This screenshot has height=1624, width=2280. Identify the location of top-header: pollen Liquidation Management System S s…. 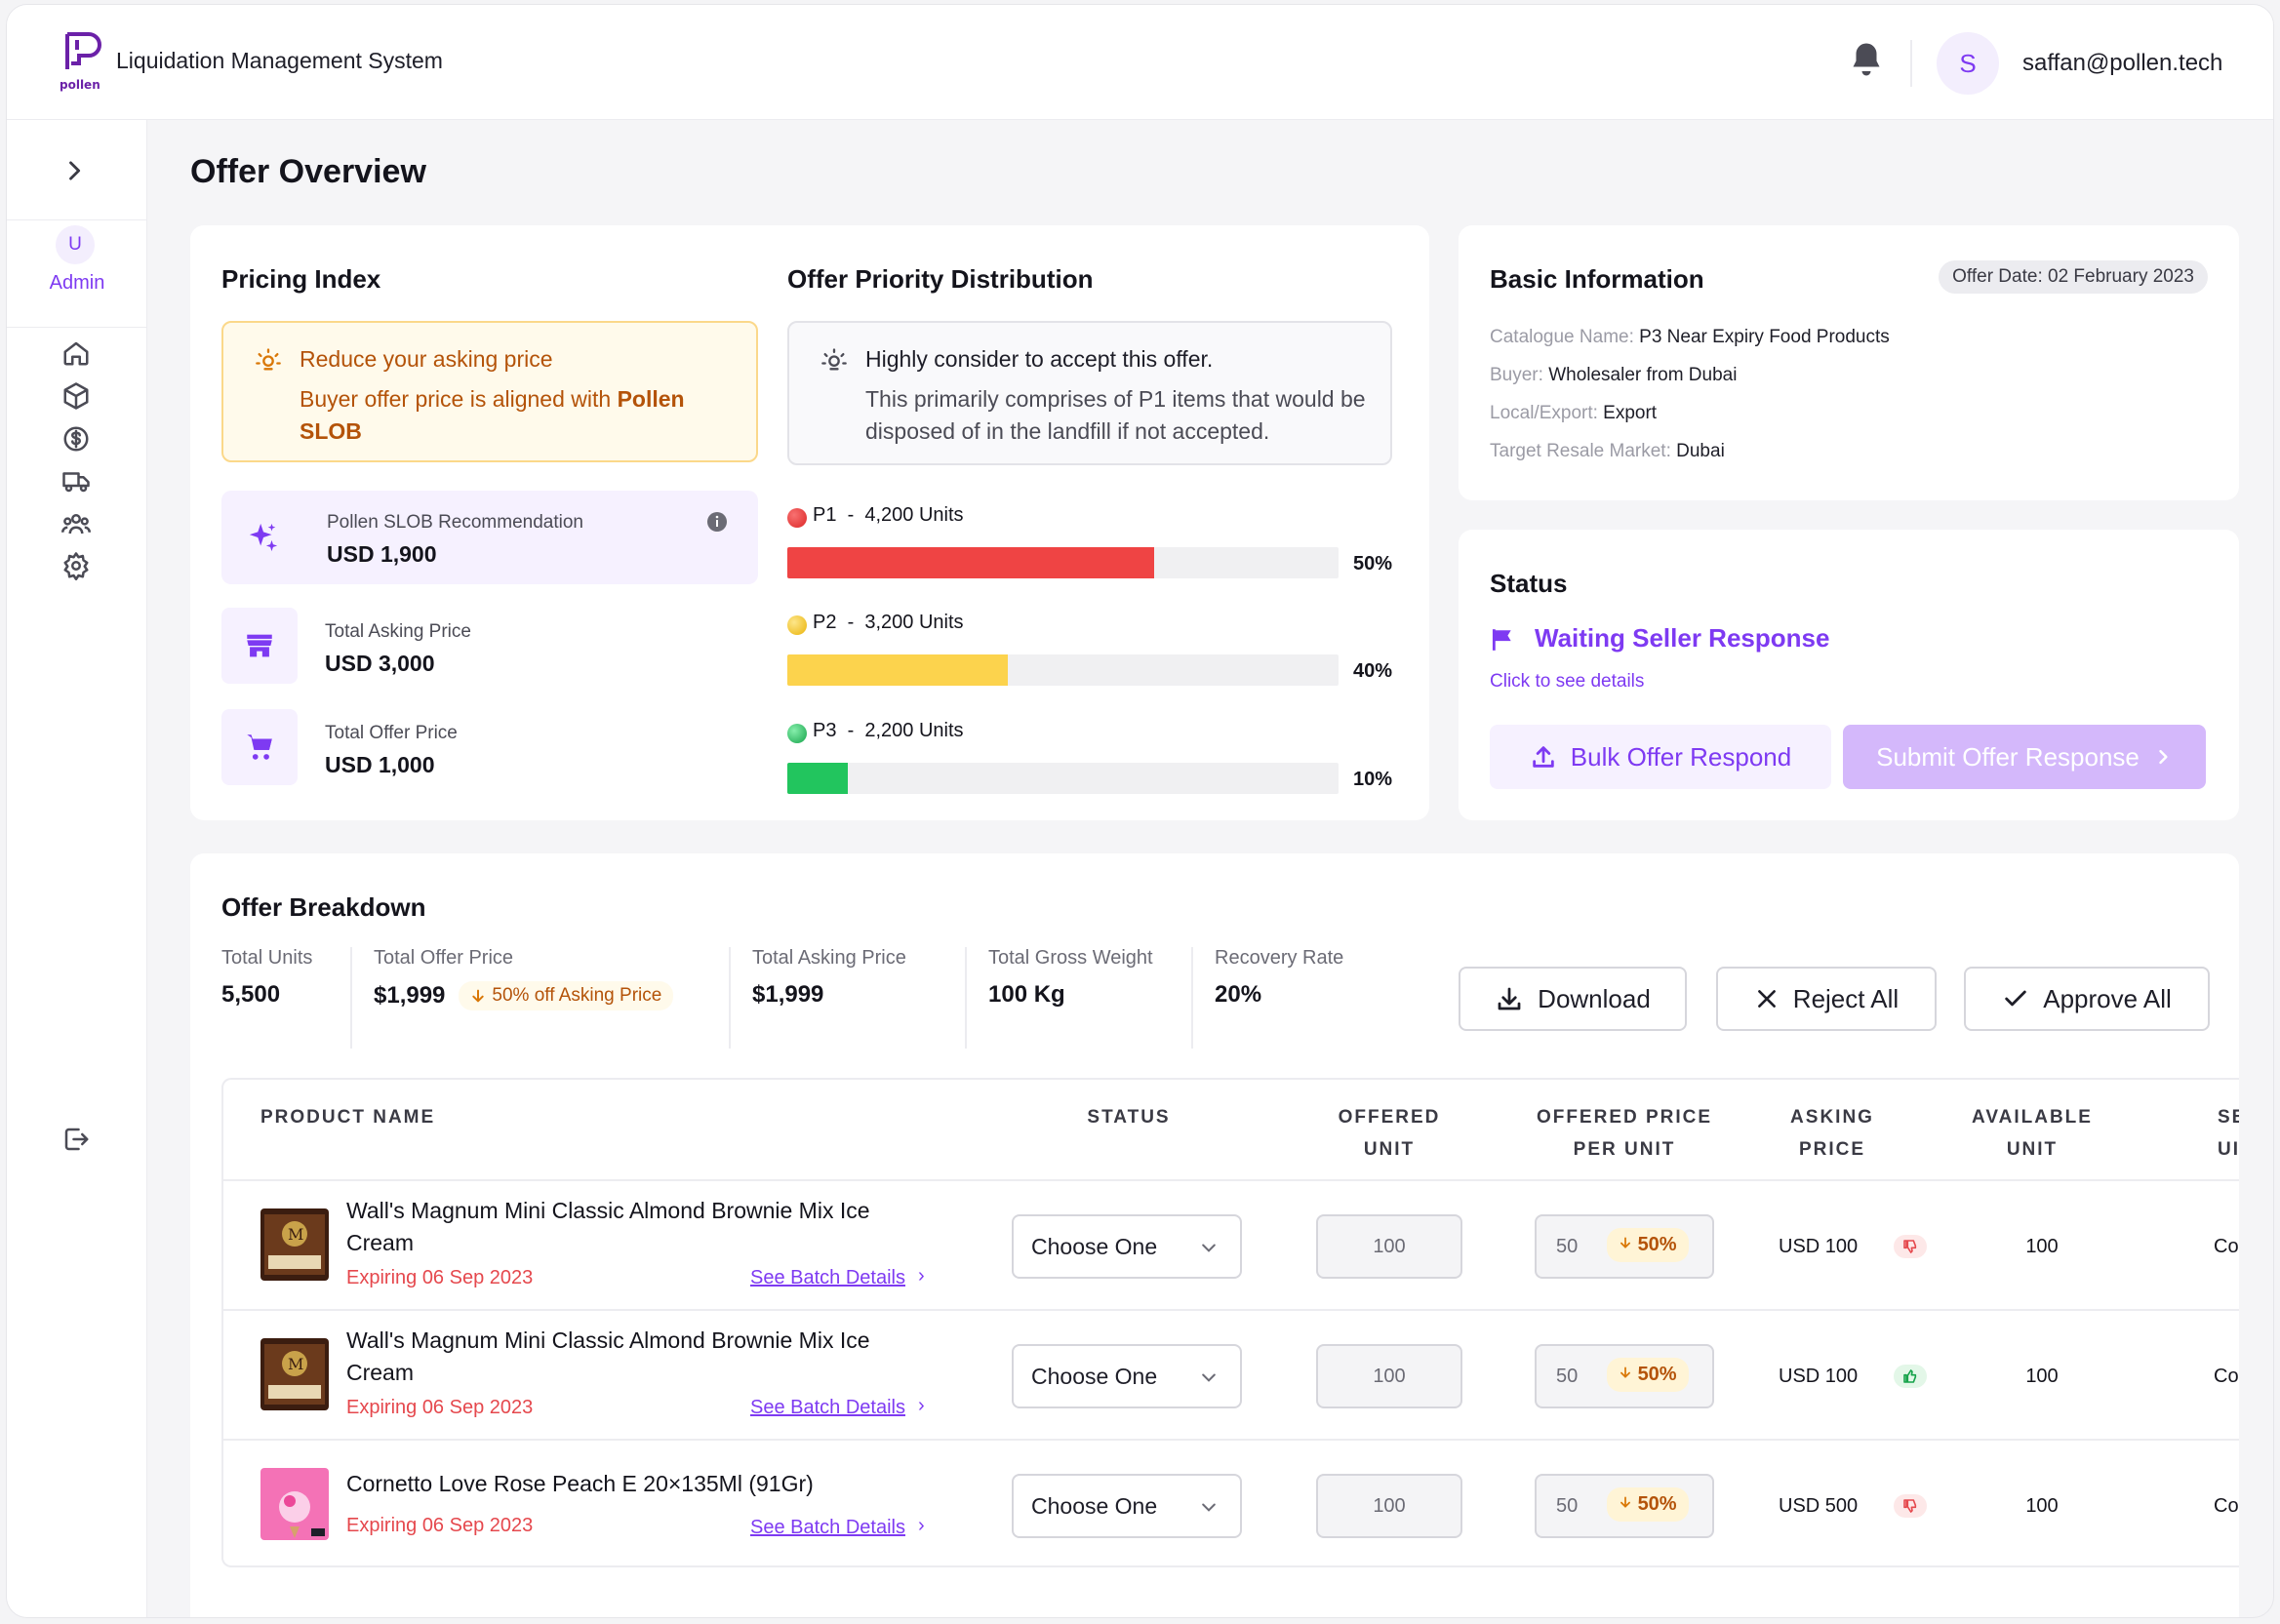
(1140, 62).